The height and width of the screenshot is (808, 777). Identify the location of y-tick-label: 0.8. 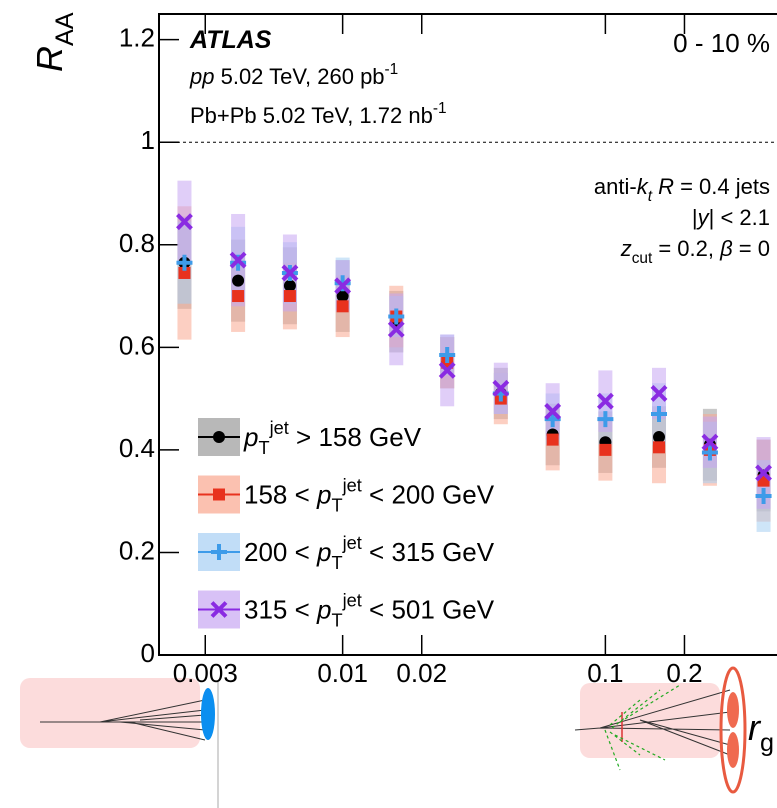
(137, 243).